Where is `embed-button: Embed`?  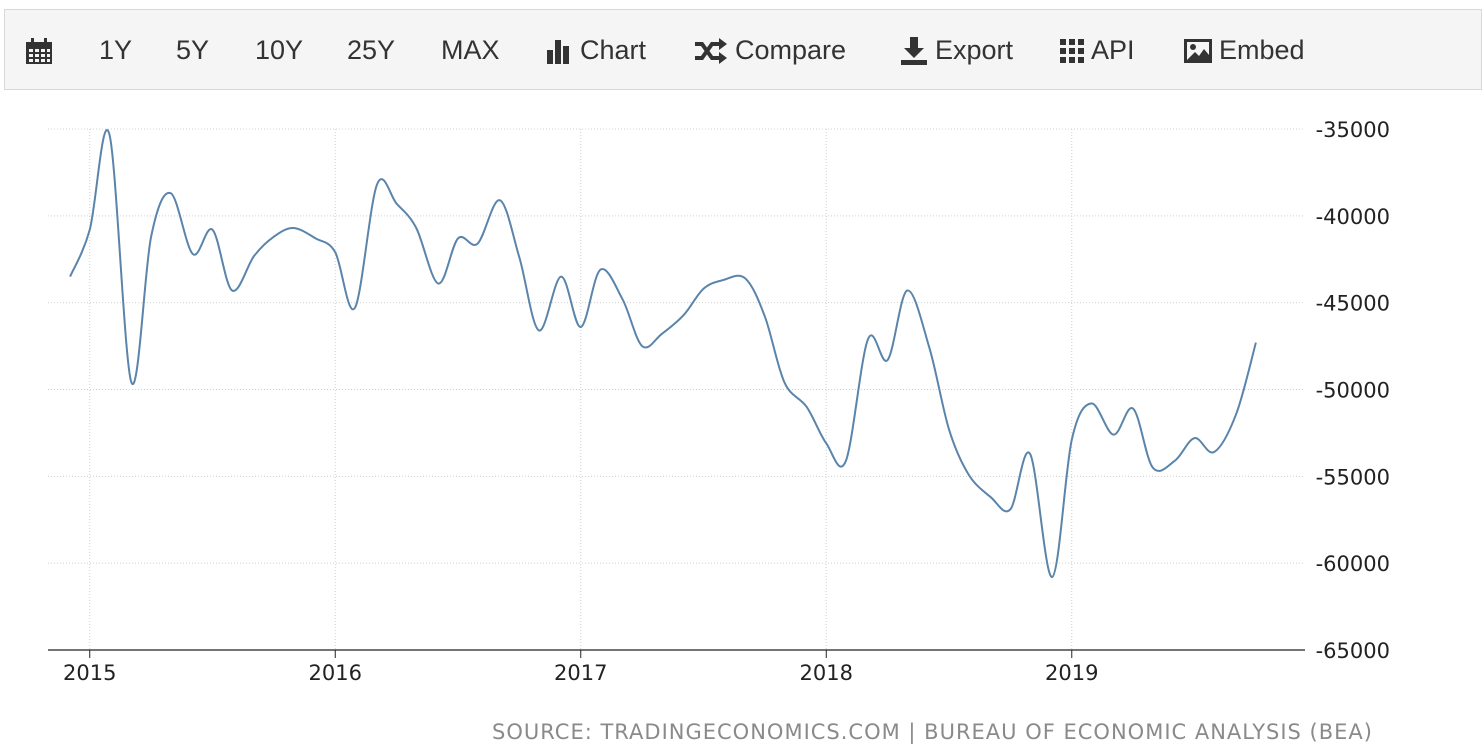
embed-button: Embed is located at coordinates (1244, 50).